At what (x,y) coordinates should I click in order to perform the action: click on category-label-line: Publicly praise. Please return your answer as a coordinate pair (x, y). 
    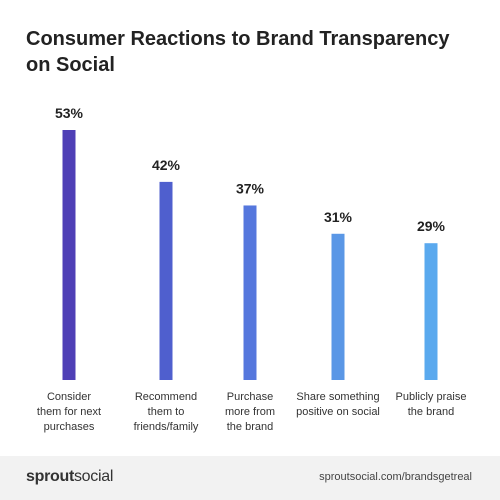
    Looking at the image, I should click on (431, 397).